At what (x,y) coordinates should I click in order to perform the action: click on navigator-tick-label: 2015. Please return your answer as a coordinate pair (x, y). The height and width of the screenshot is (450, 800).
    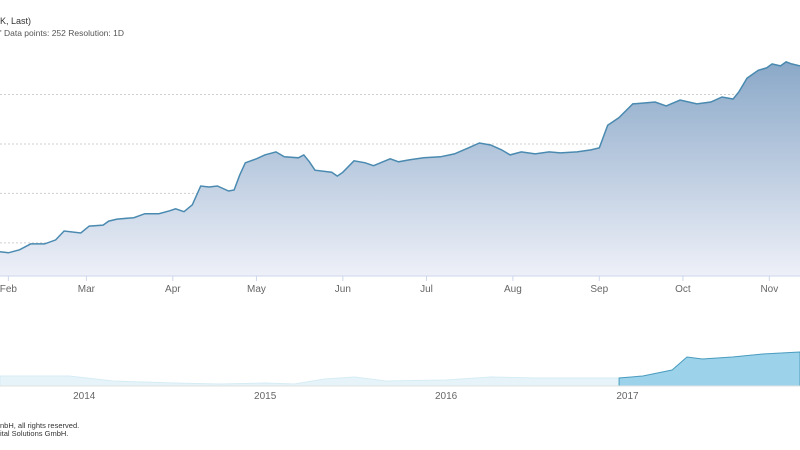
    Looking at the image, I should click on (265, 396).